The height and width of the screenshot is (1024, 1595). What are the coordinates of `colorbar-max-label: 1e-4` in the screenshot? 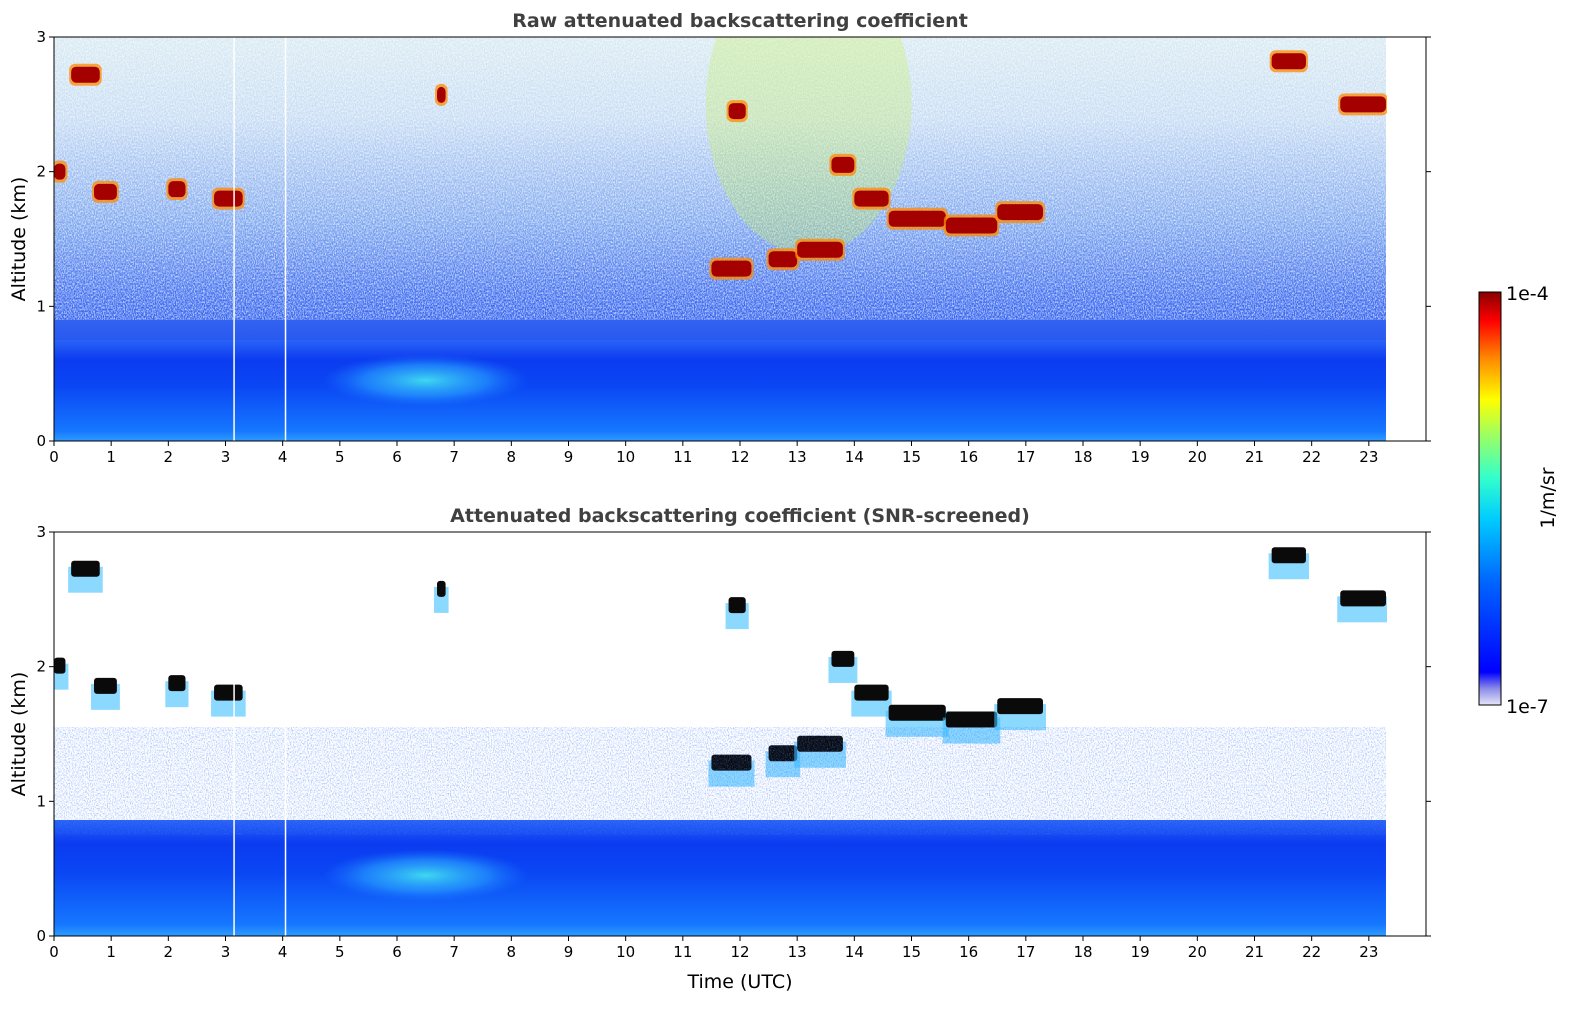 It's located at (1527, 294).